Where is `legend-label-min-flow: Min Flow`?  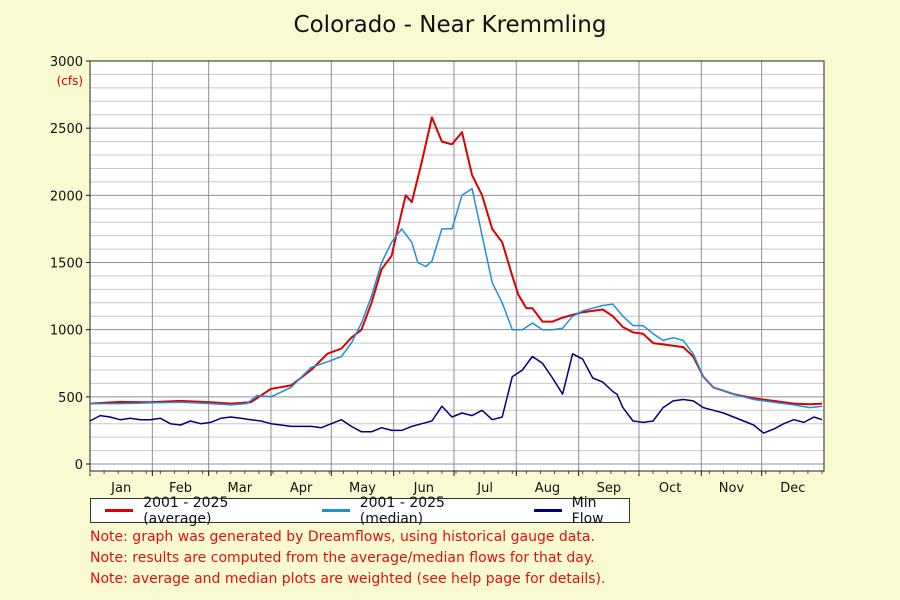
legend-label-min-flow: Min Flow is located at coordinates (587, 510).